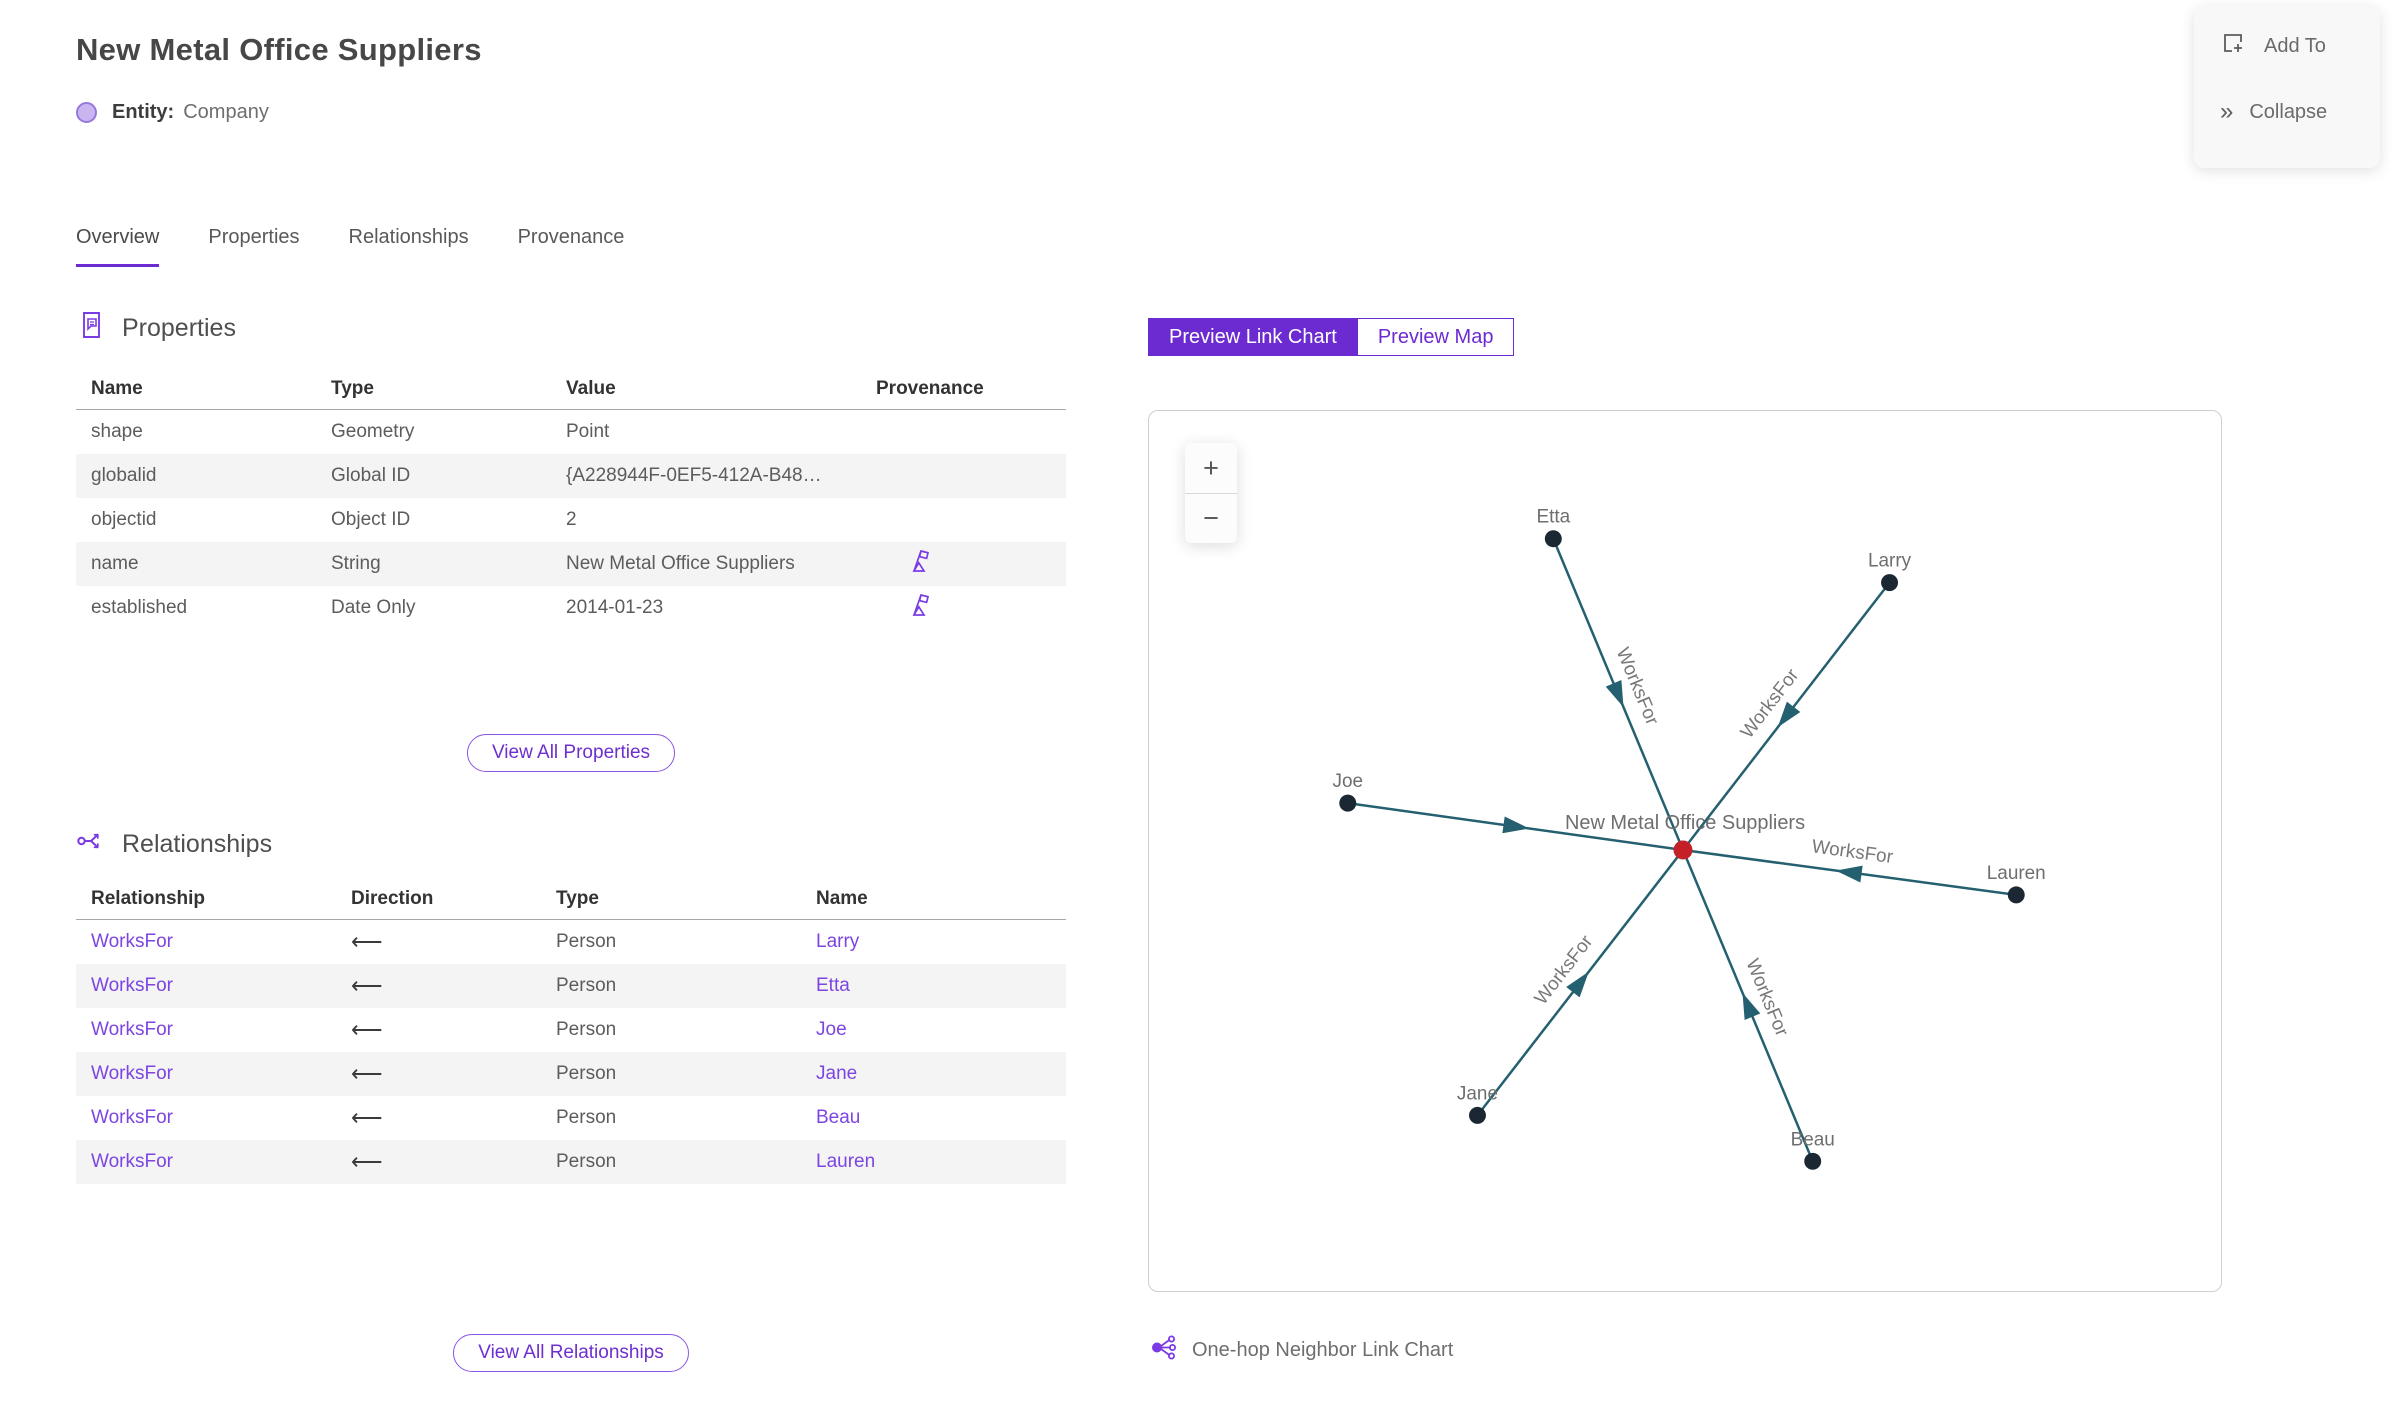 The image size is (2400, 1409). Describe the element at coordinates (197, 844) in the screenshot. I see `relationships-section-title: Relationships` at that location.